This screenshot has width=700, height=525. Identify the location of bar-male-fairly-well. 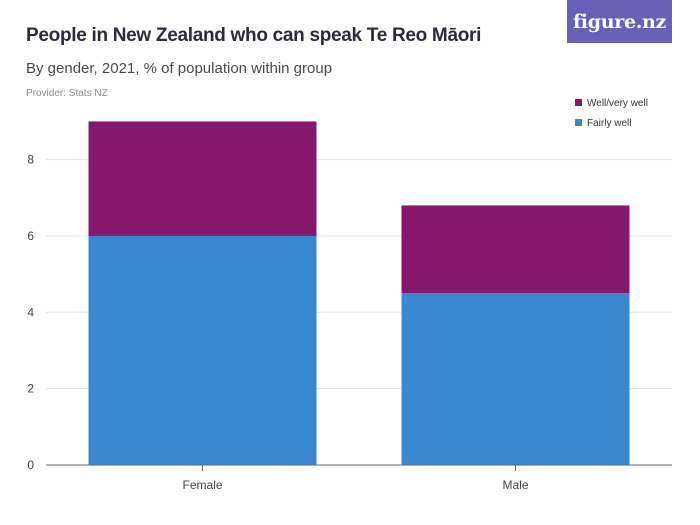
(515, 379).